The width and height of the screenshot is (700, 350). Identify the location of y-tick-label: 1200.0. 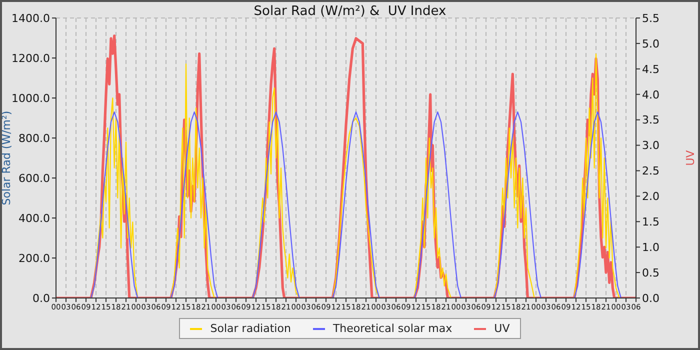
(31, 58).